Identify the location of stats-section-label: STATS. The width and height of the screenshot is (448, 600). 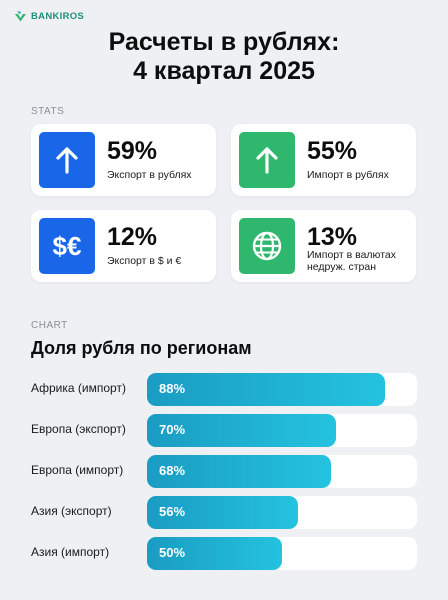
(48, 111).